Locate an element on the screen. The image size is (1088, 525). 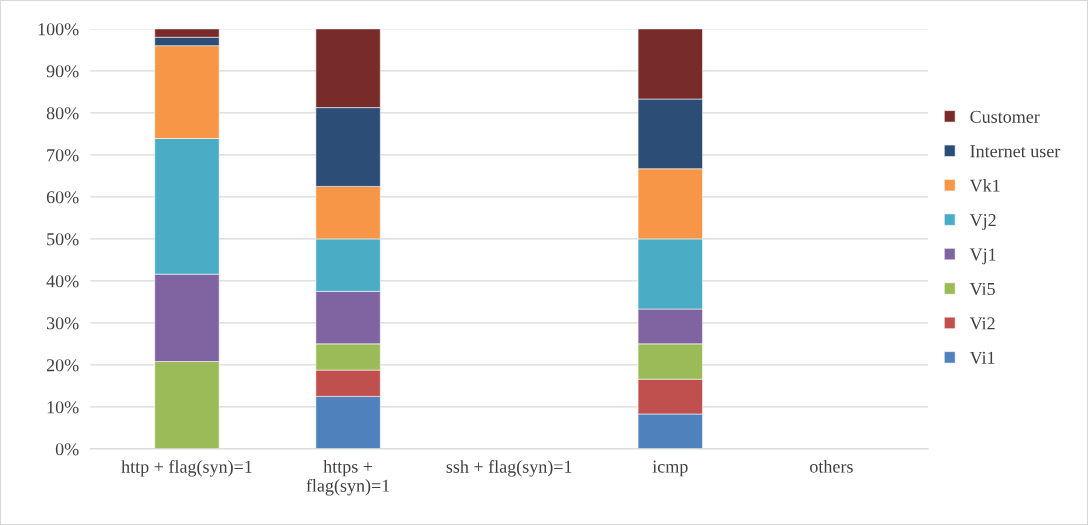
x-tick-label: icmp is located at coordinates (670, 468).